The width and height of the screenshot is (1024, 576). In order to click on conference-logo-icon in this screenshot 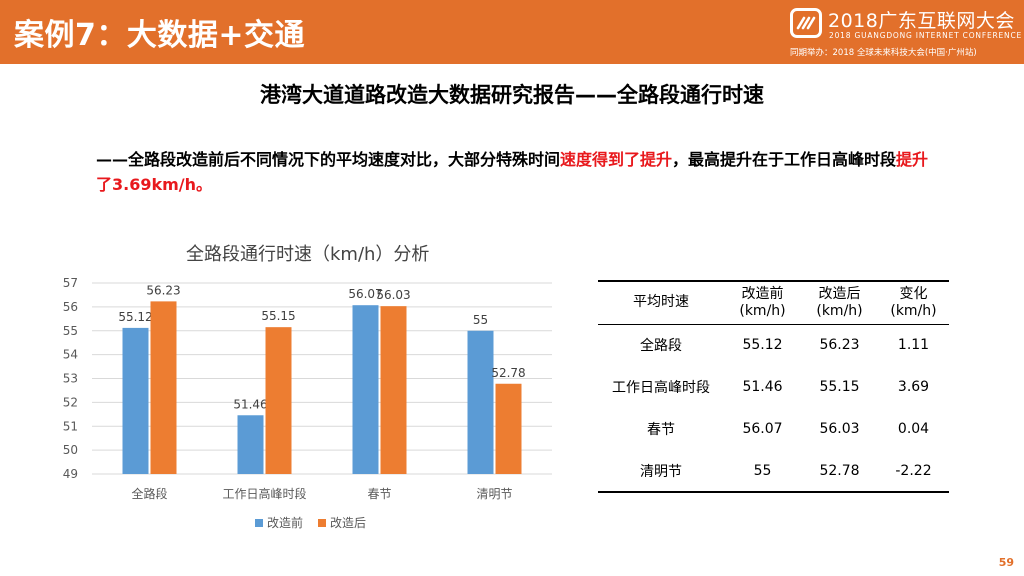, I will do `click(806, 23)`.